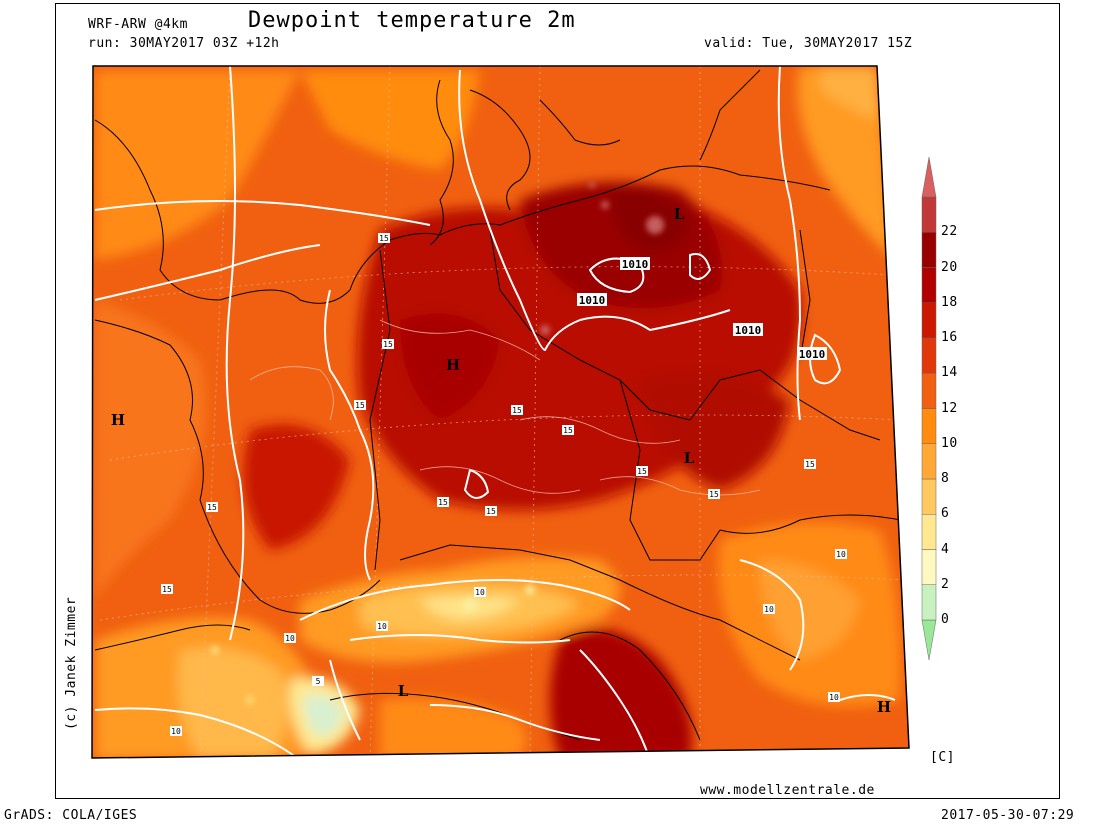 The image size is (1100, 825). I want to click on colorbar-unit: [C], so click(942, 757).